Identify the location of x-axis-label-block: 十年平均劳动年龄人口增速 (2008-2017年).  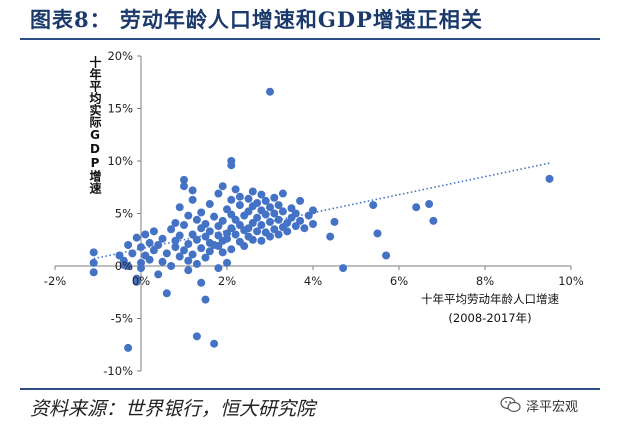
(490, 308).